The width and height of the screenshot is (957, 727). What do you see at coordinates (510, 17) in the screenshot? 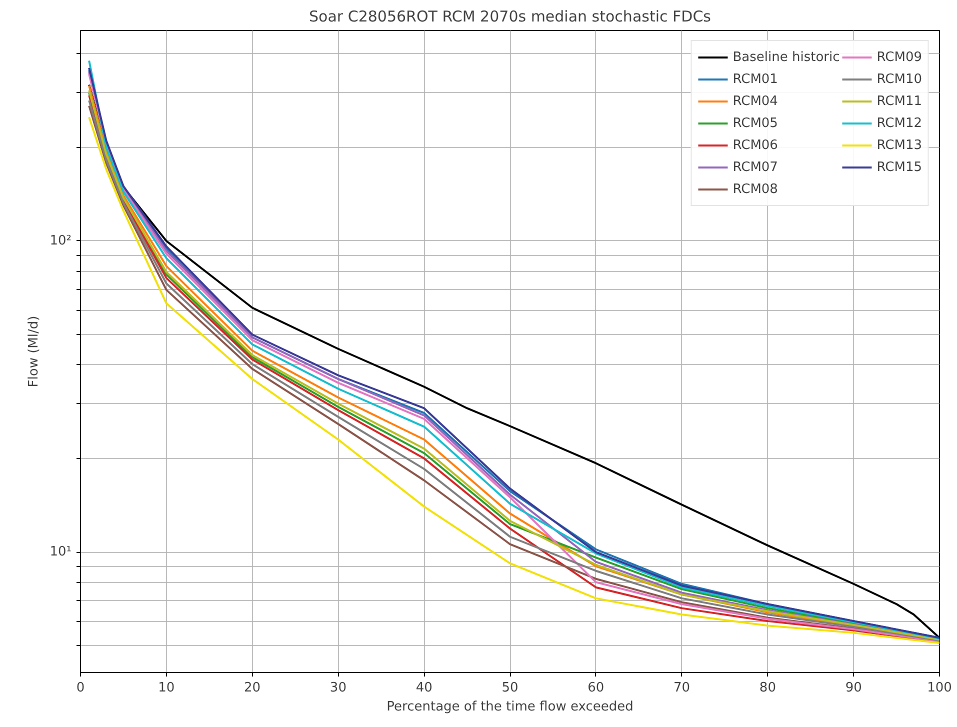
I see `chart-title: Soar C28056ROT RCM 2070s median stochastic FDCs` at bounding box center [510, 17].